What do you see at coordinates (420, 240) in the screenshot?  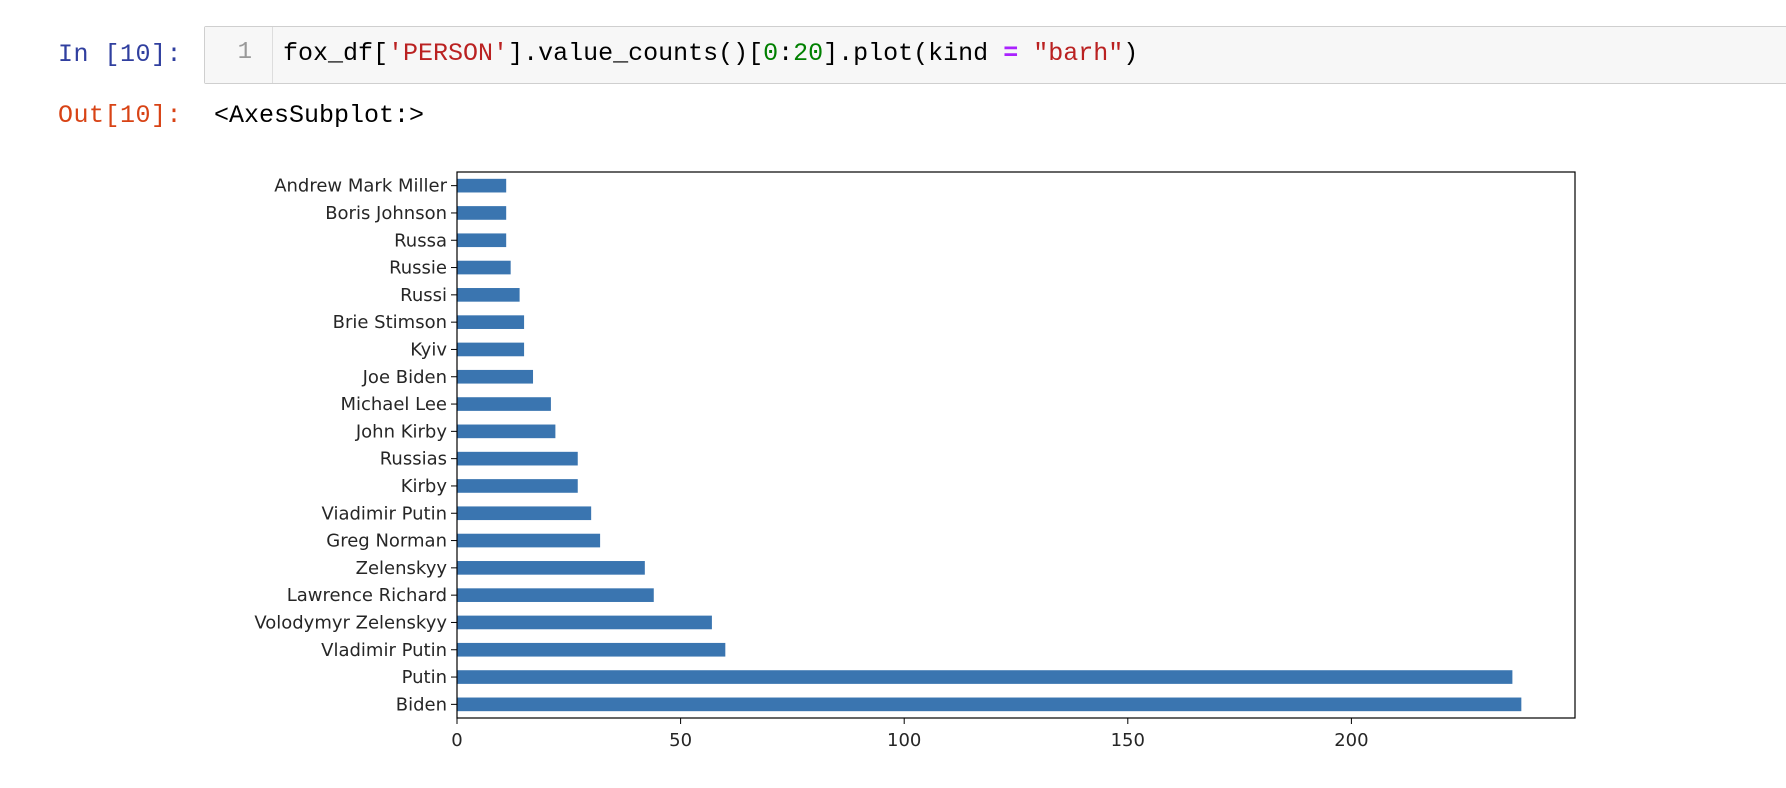 I see `y-tick-label: Russa` at bounding box center [420, 240].